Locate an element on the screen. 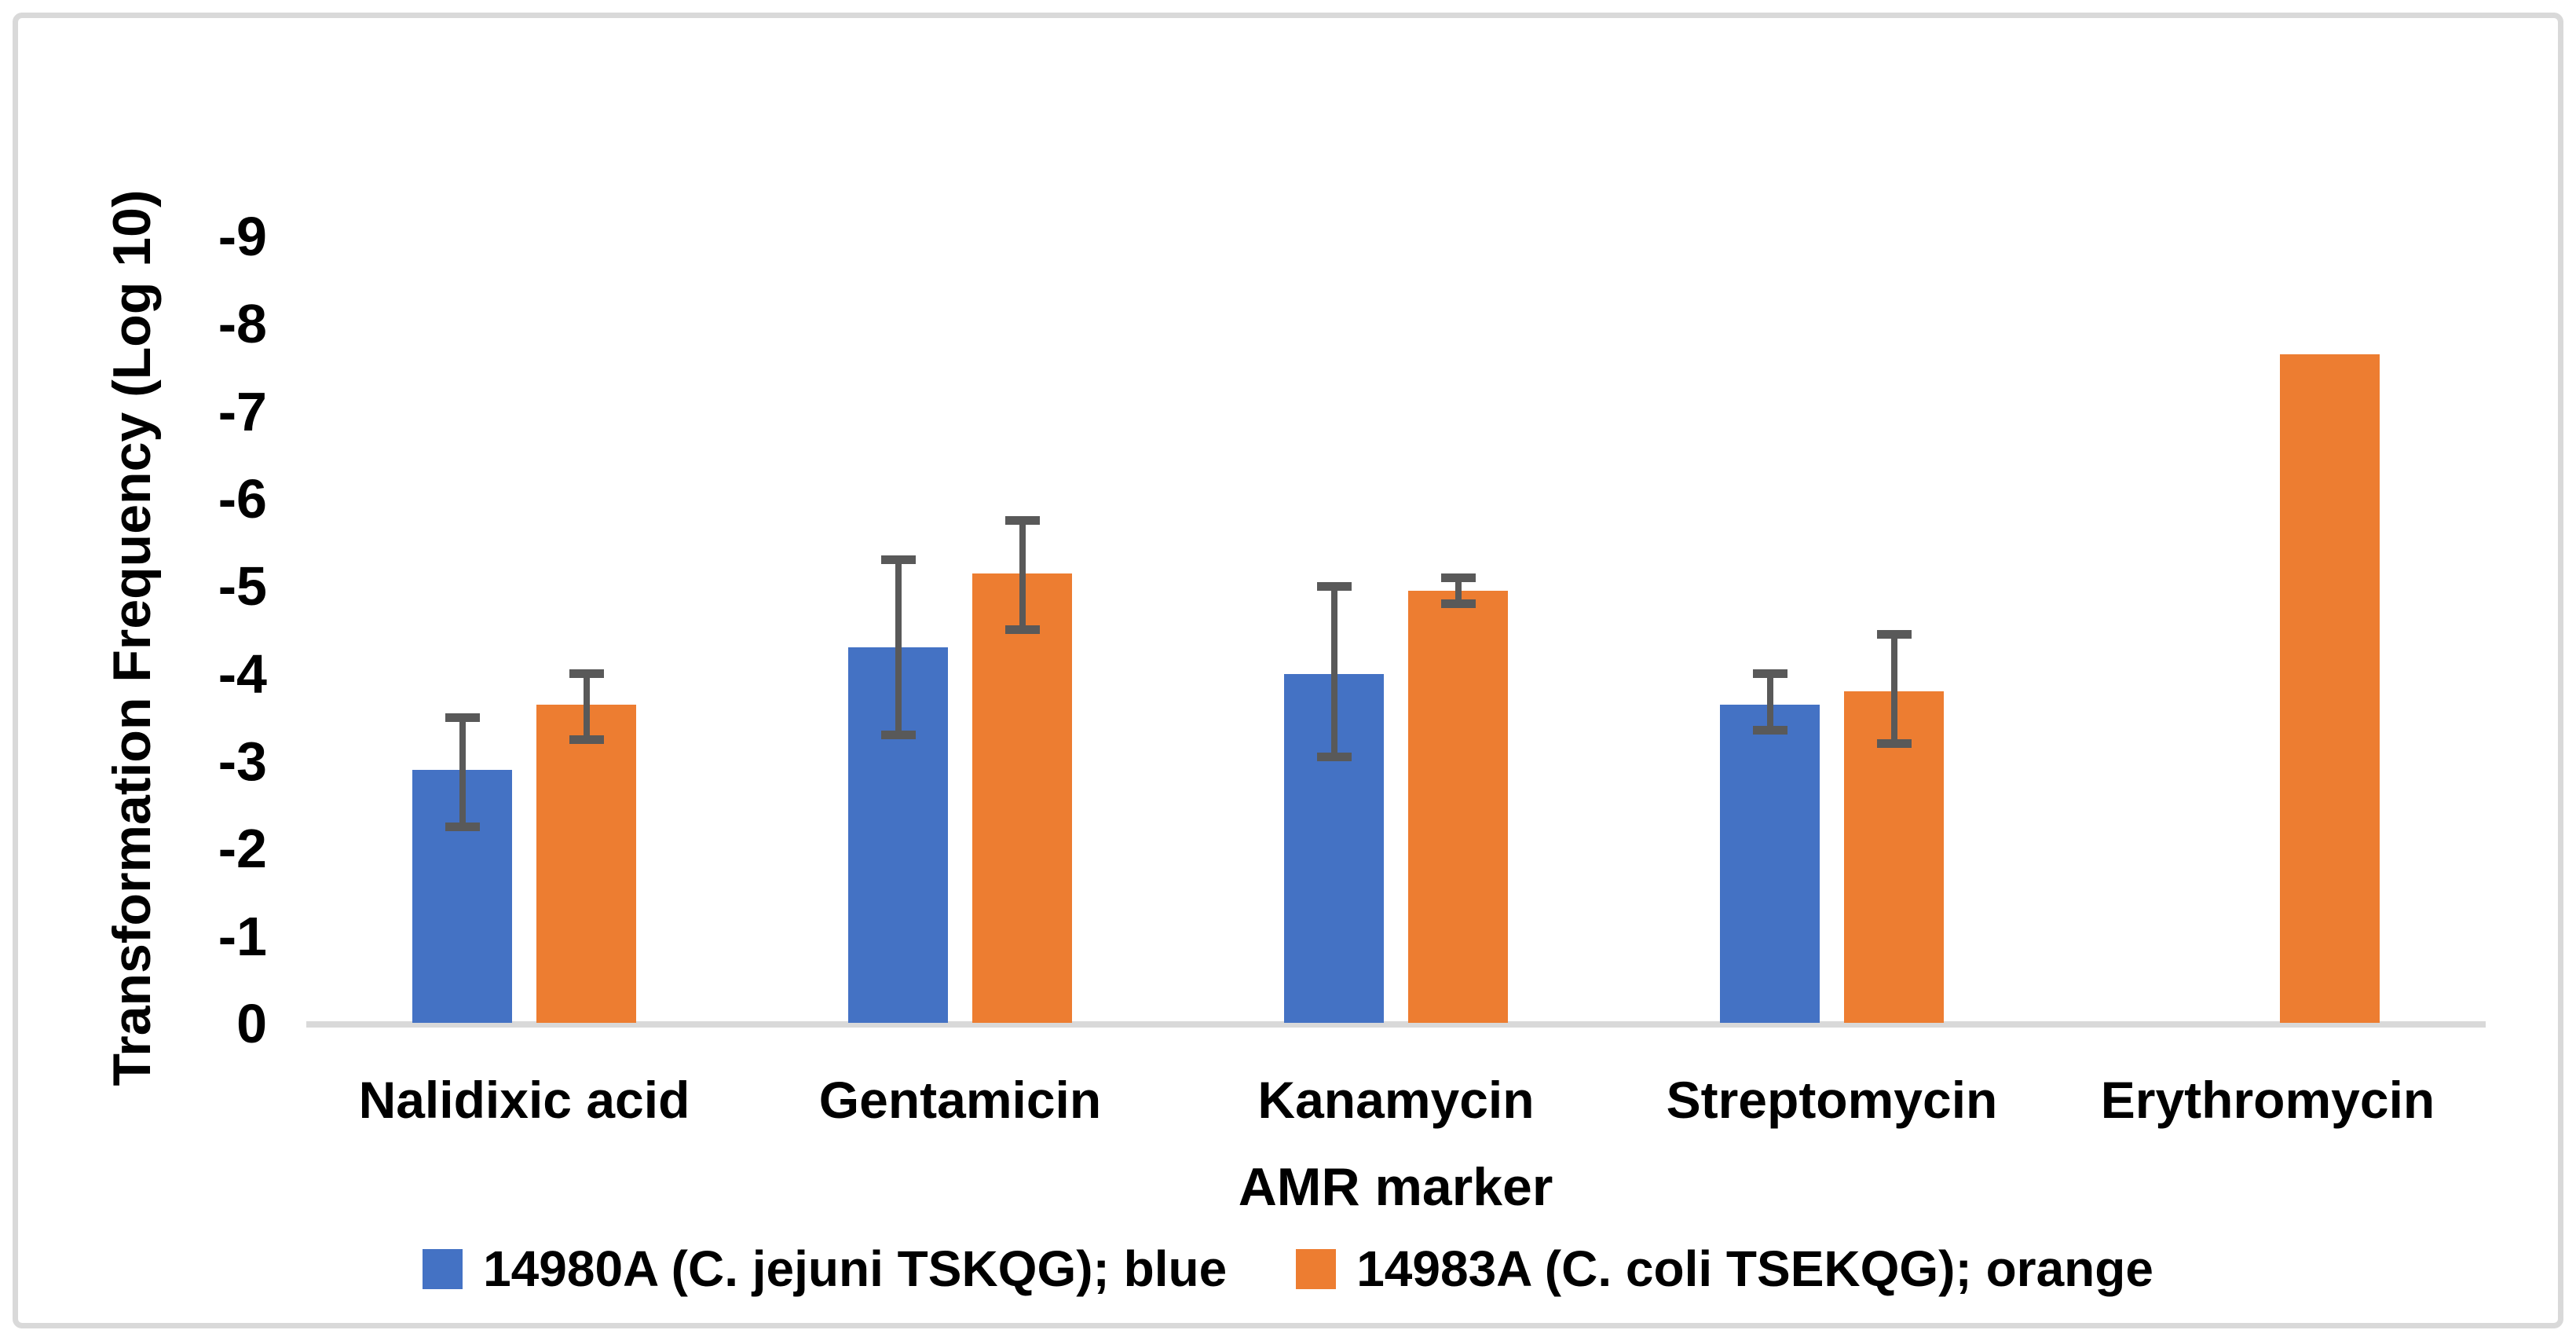 Image resolution: width=2576 pixels, height=1341 pixels. y-tick-label: -9 is located at coordinates (243, 236).